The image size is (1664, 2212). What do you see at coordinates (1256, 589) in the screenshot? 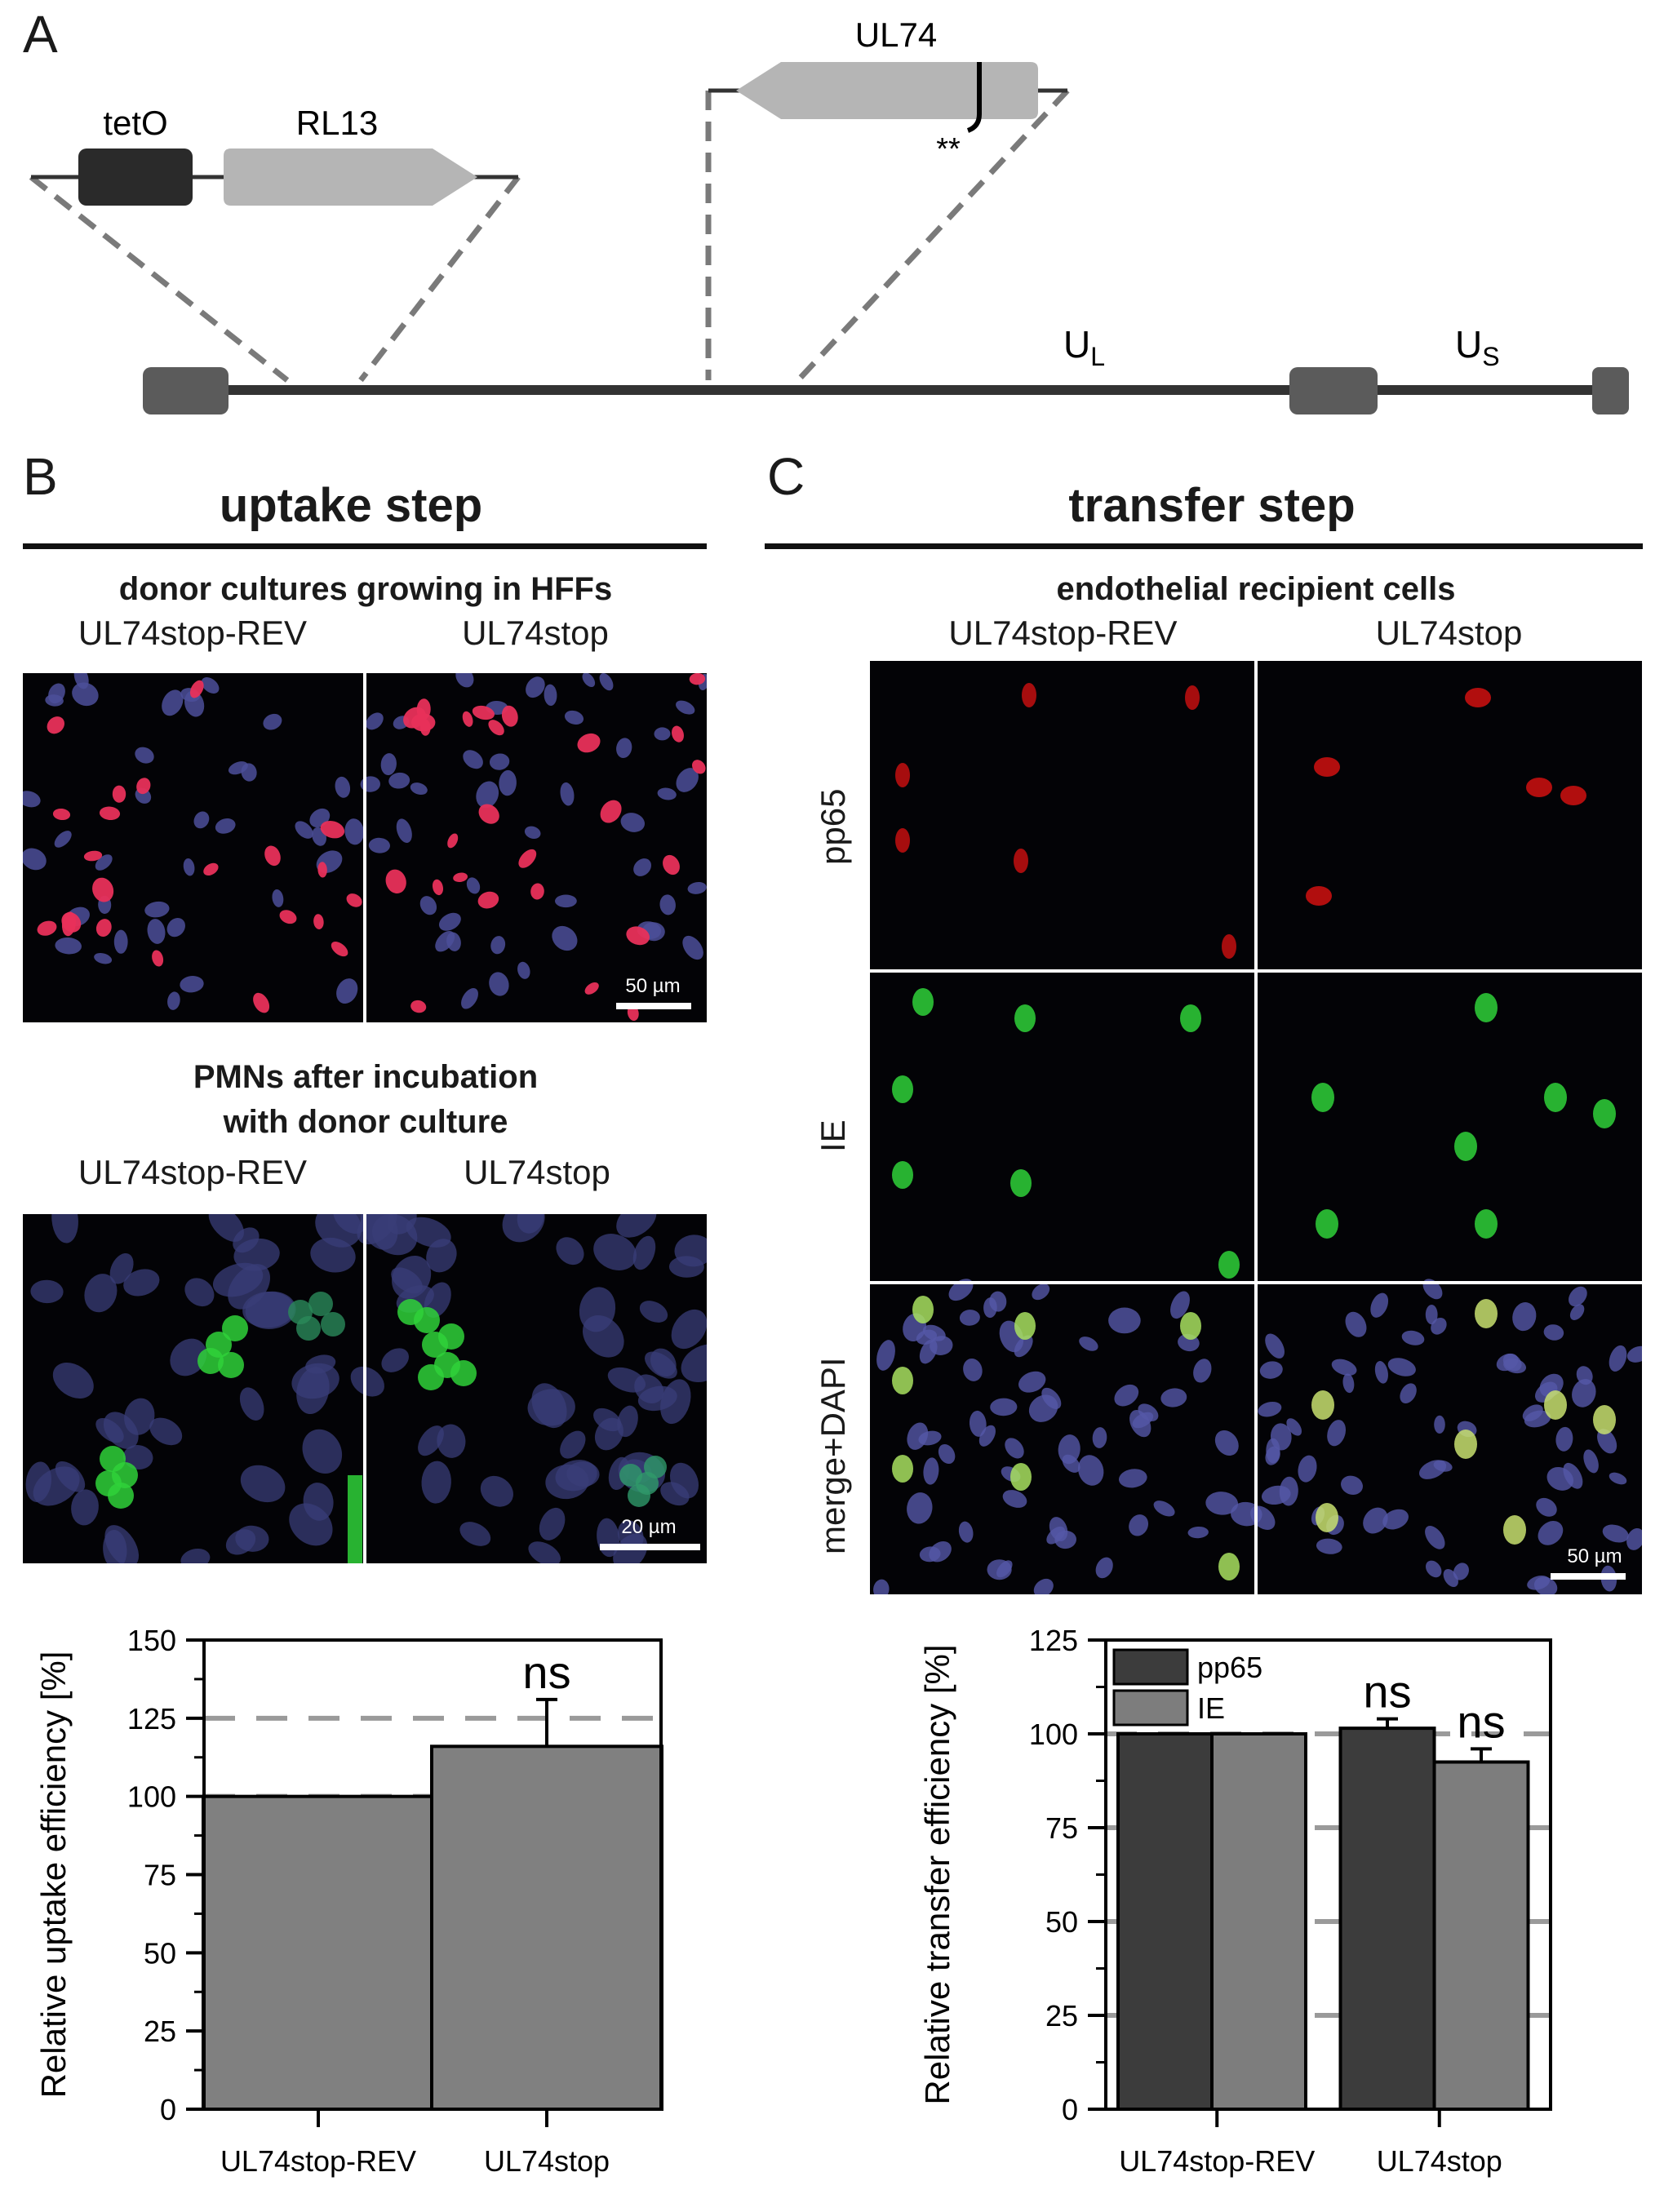
I see `endothelial-title: endothelial recipient cells` at bounding box center [1256, 589].